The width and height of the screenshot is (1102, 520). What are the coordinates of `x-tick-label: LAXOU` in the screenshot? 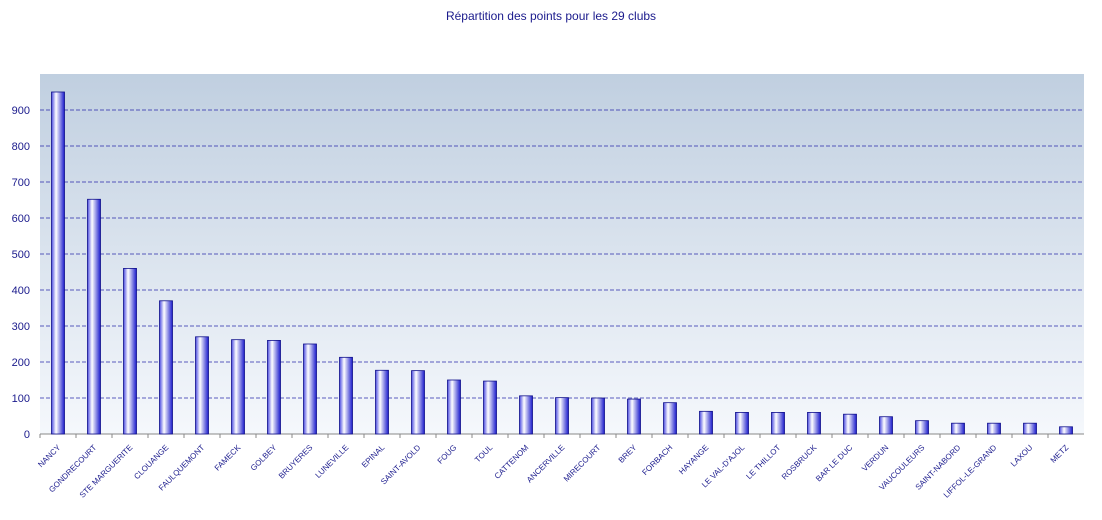 It's located at (1022, 456).